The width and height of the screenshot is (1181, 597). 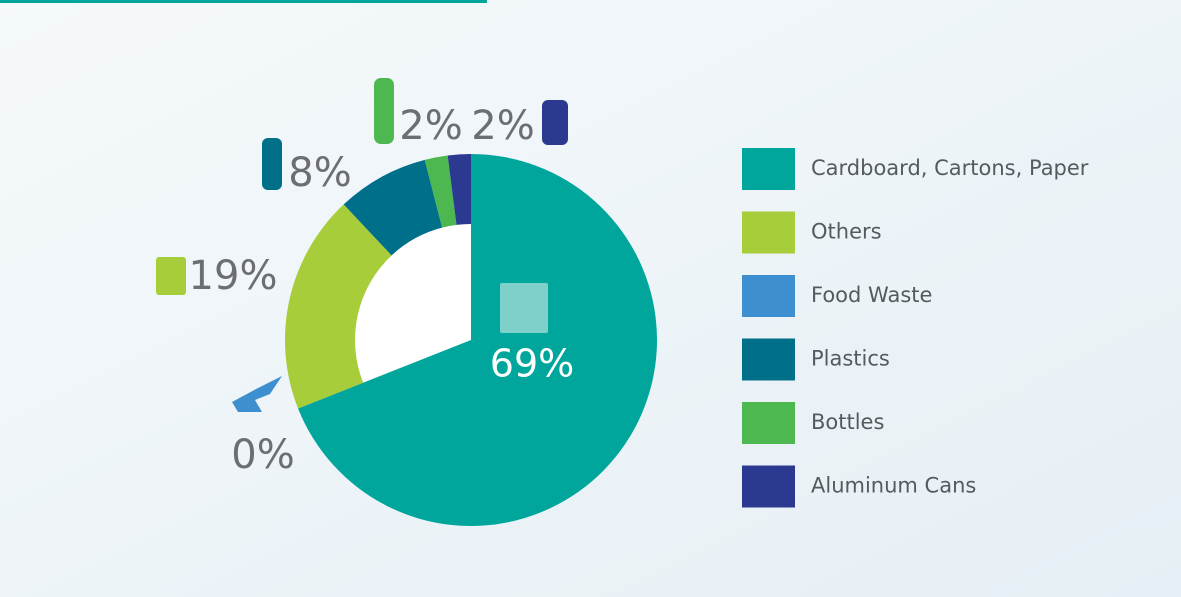 I want to click on value-label: 0%, so click(x=262, y=455).